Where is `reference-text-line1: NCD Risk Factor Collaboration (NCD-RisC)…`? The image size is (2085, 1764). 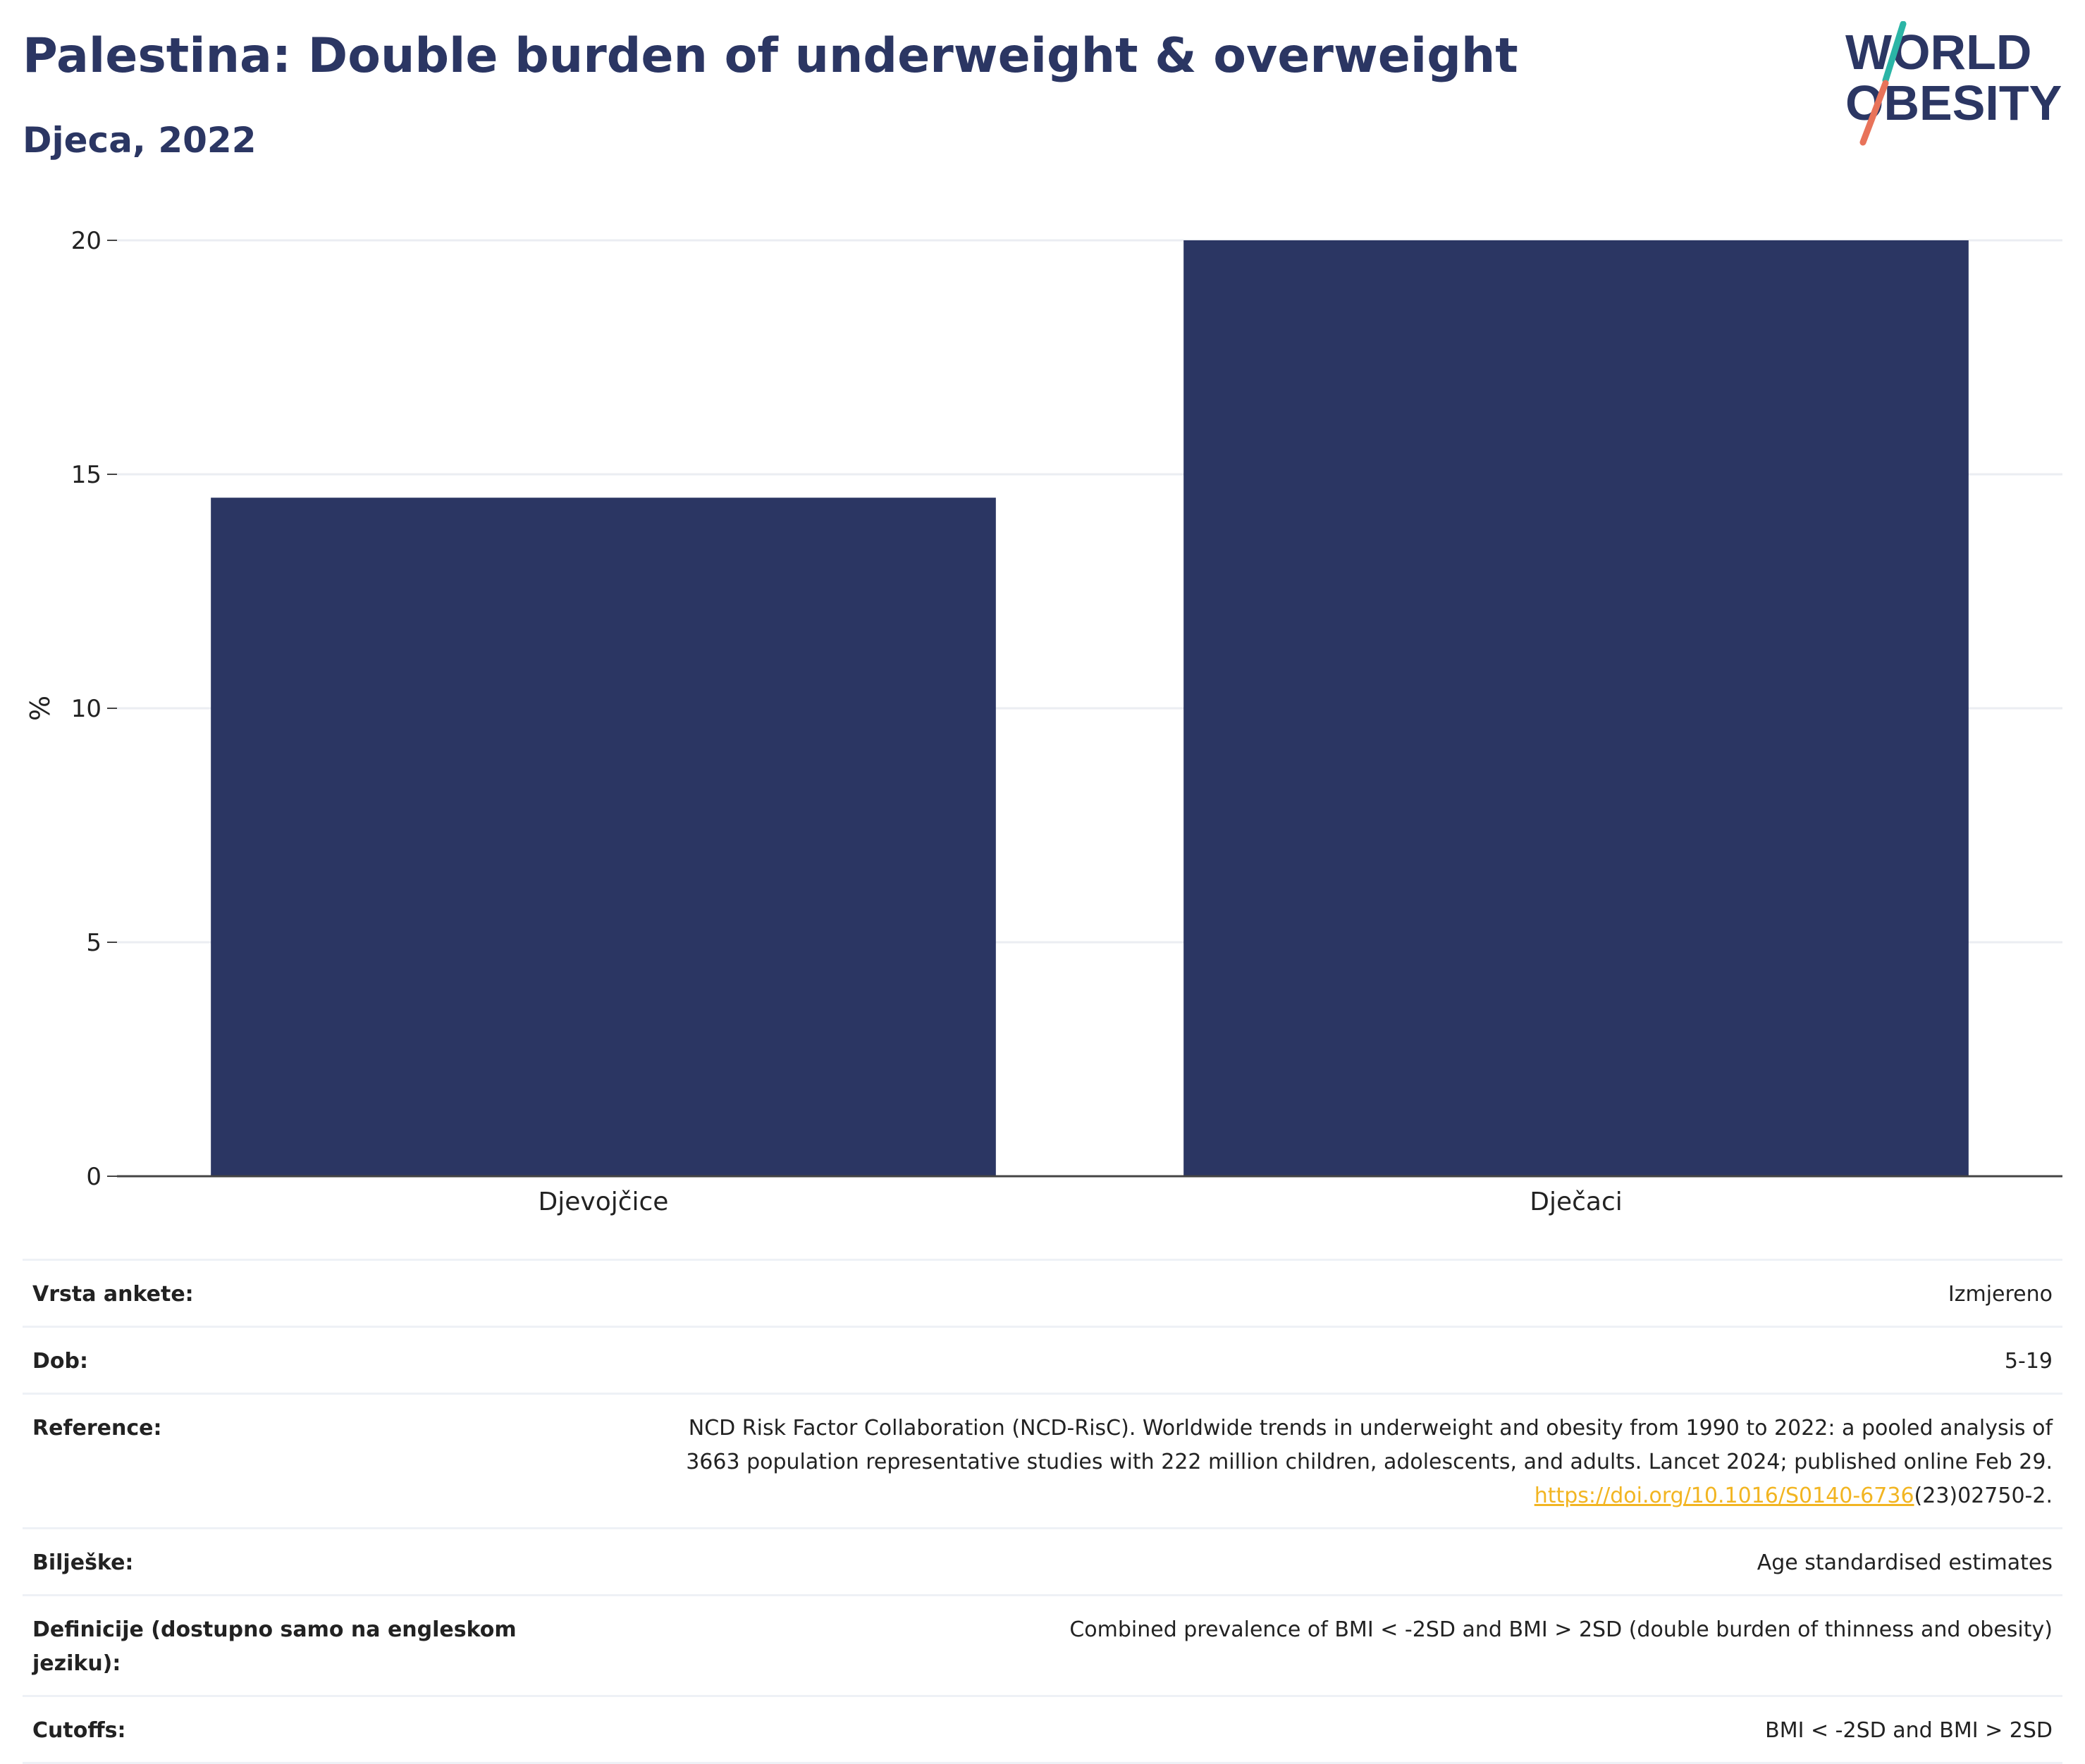 reference-text-line1: NCD Risk Factor Collaboration (NCD-RisC)… is located at coordinates (1370, 1428).